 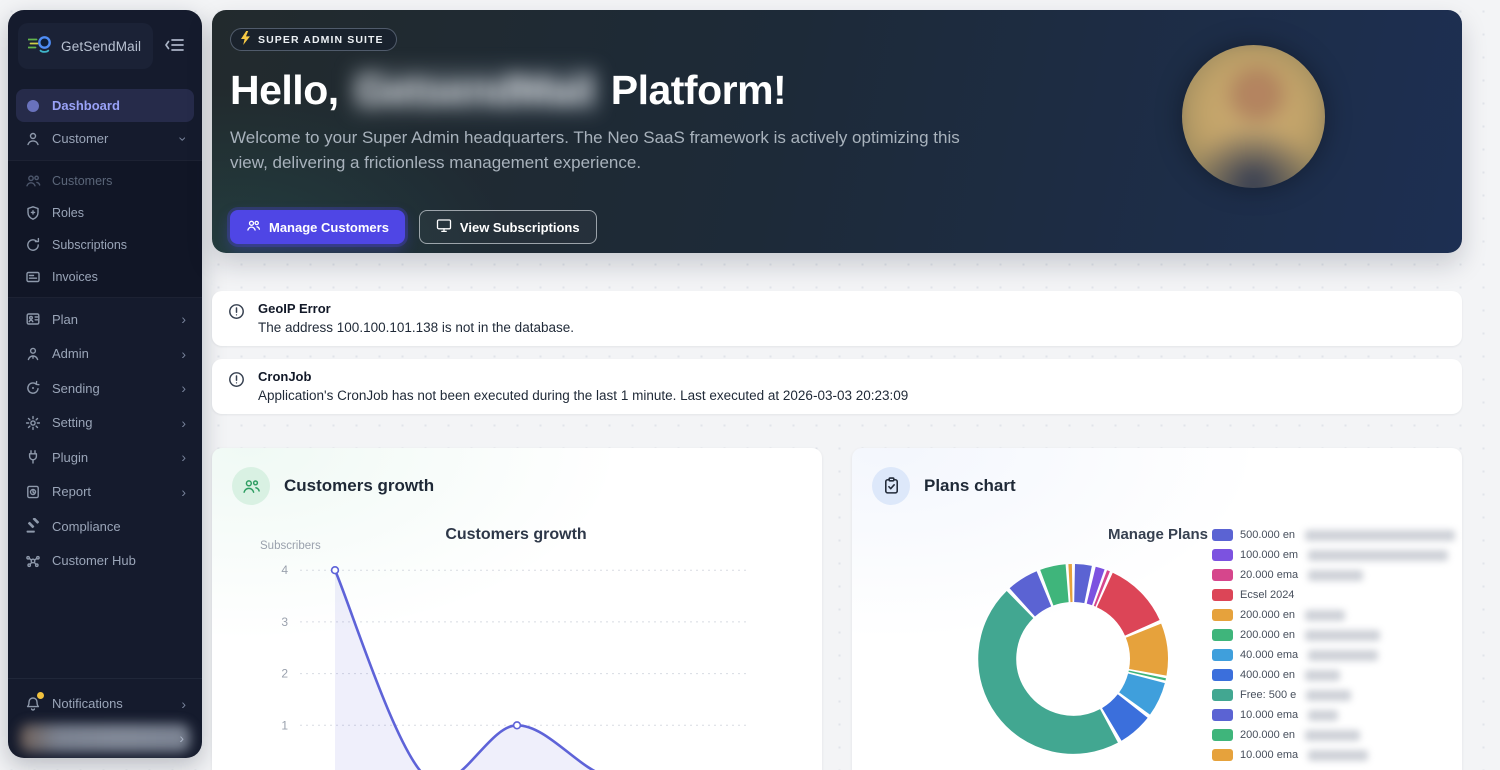 What do you see at coordinates (105, 277) in the screenshot?
I see `sidebar-item-invoices: Invoices` at bounding box center [105, 277].